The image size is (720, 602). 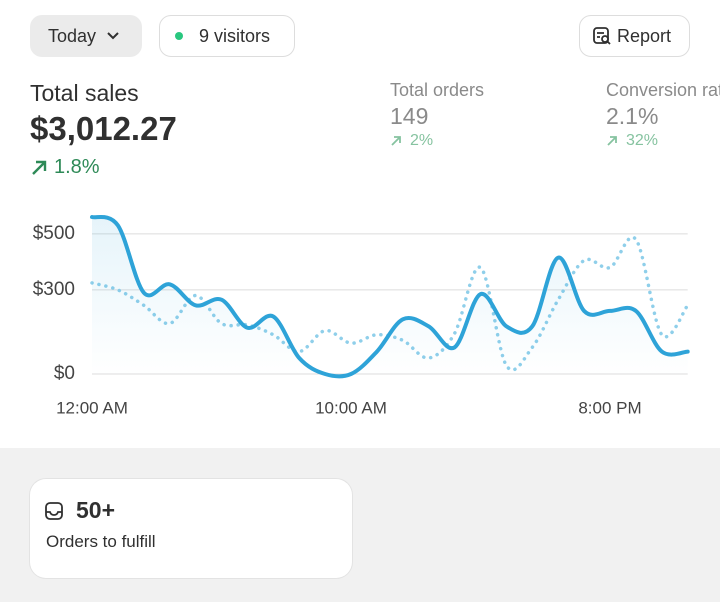 What do you see at coordinates (101, 541) in the screenshot?
I see `card-label: Orders to fulfill` at bounding box center [101, 541].